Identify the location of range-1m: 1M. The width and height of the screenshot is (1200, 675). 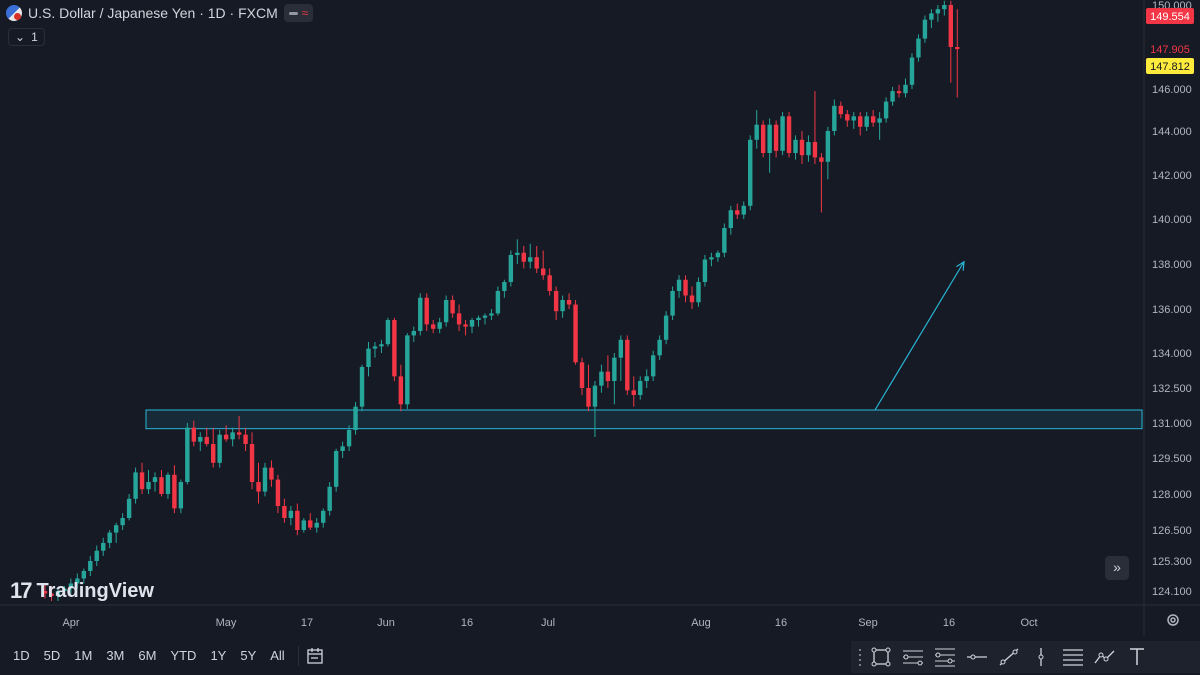
(83, 655).